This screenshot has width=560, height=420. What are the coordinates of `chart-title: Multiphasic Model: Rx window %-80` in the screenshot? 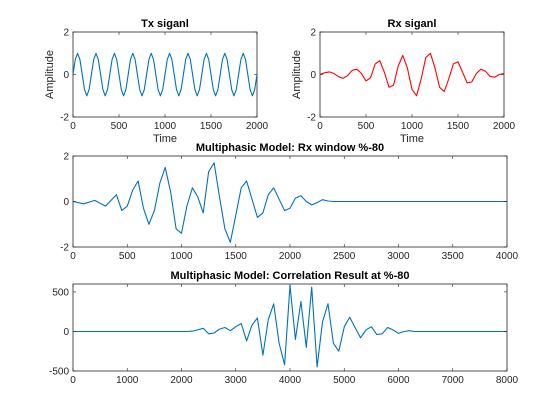 It's located at (290, 148).